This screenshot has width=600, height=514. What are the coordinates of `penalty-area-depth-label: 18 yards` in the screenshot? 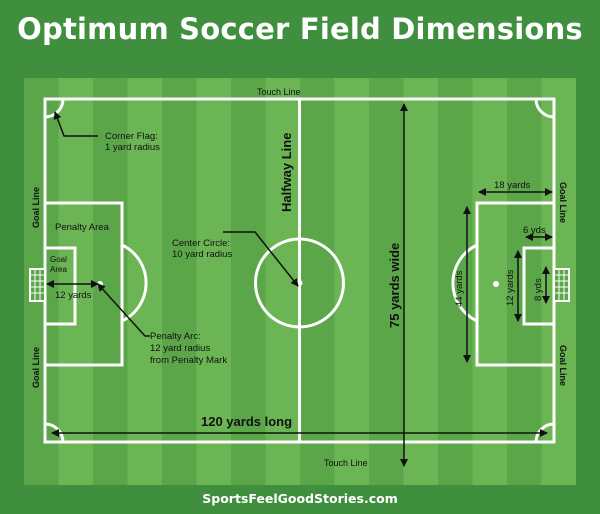 It's located at (512, 185).